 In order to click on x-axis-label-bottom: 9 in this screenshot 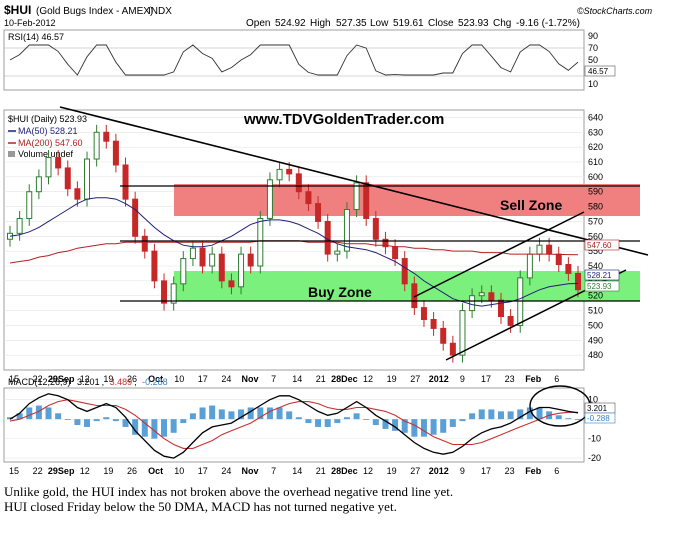, I will do `click(462, 471)`.